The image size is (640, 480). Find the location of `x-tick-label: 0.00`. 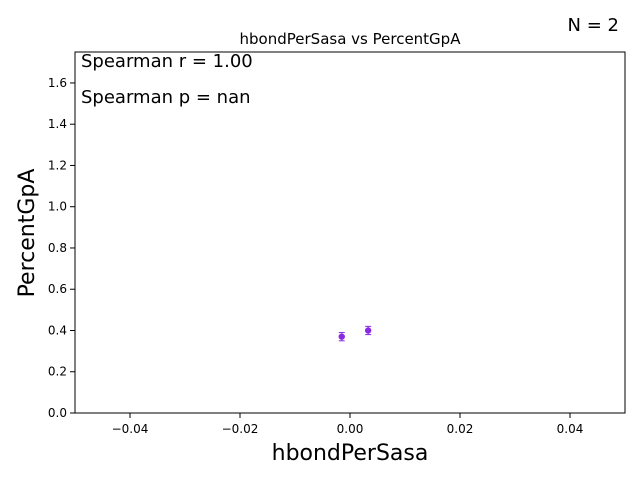

x-tick-label: 0.00 is located at coordinates (350, 429).